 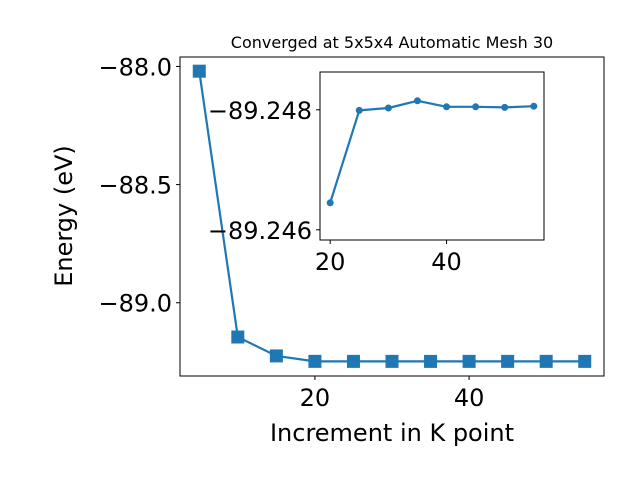 I want to click on main-y-tick-label: −88.5, so click(x=135, y=186).